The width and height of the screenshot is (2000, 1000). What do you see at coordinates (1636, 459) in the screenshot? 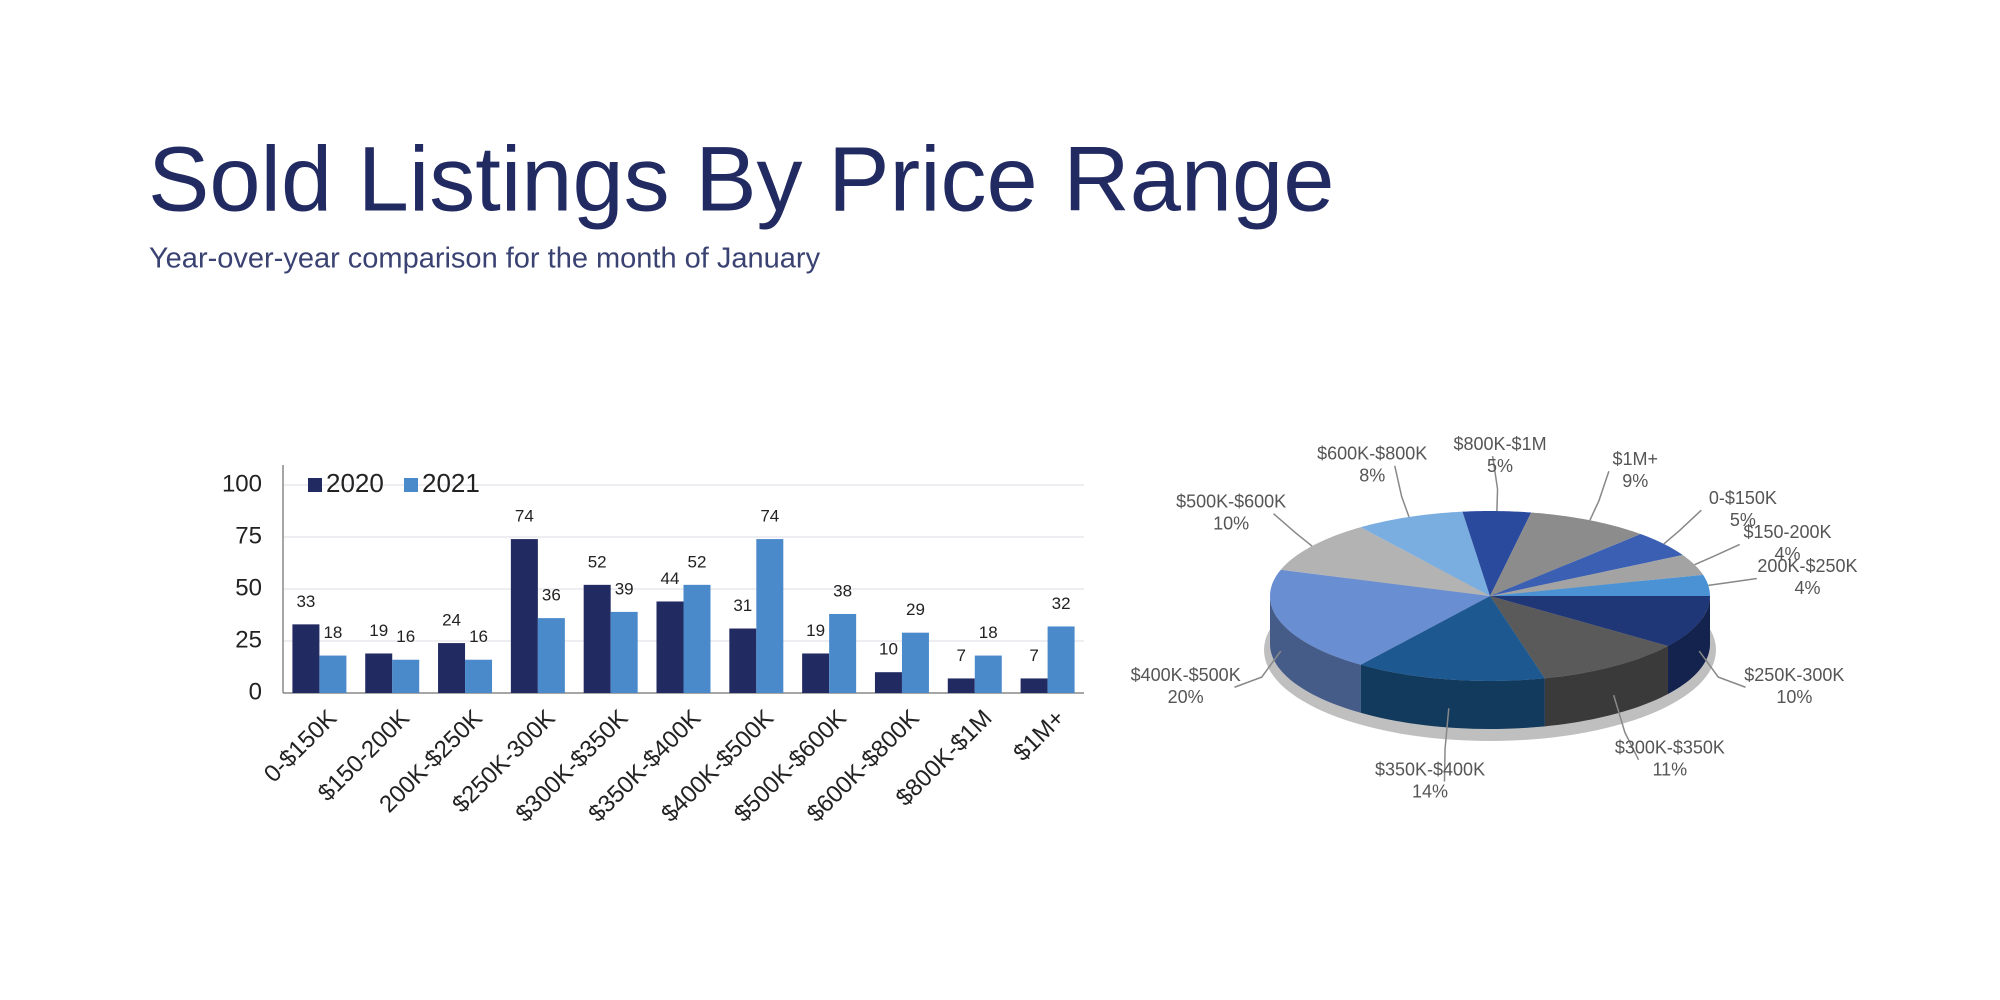
I see `pie-label: $1M+` at bounding box center [1636, 459].